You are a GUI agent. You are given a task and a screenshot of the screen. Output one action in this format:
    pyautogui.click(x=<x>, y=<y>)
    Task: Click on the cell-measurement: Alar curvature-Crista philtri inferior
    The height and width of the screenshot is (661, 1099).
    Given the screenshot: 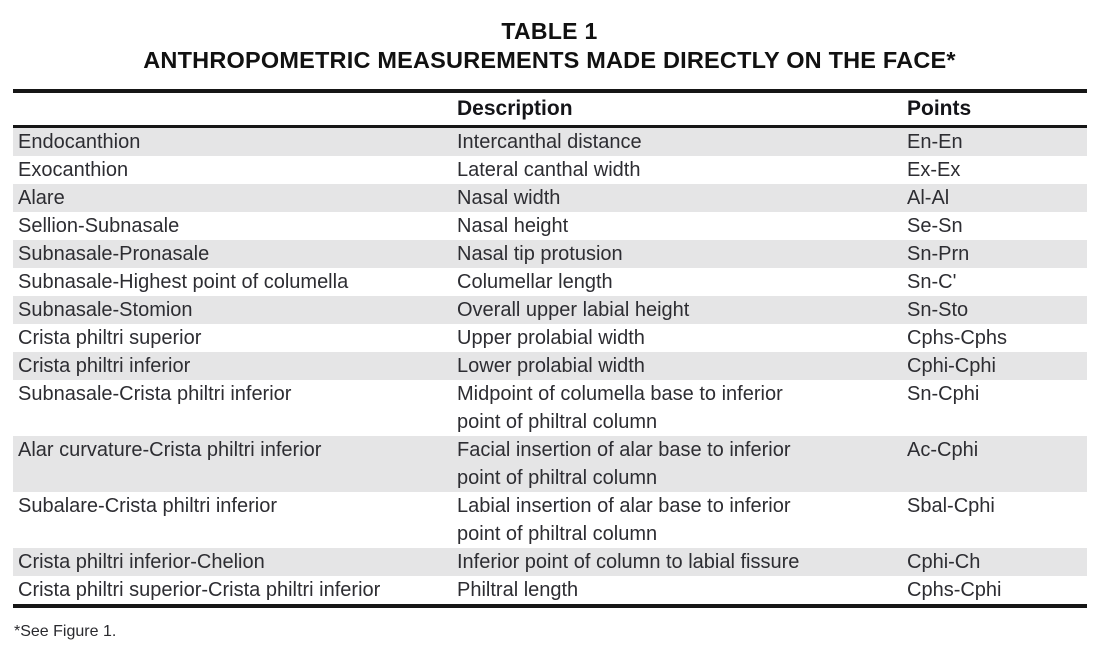 What is the action you would take?
    pyautogui.click(x=170, y=449)
    